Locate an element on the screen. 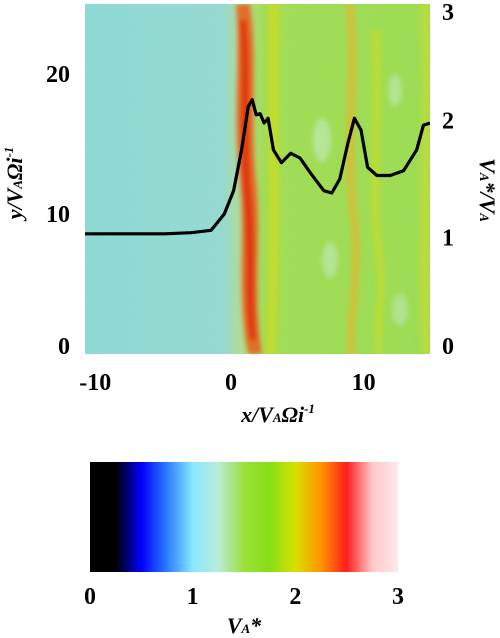 This screenshot has height=638, width=500. shock-ridge-core is located at coordinates (248, 180).